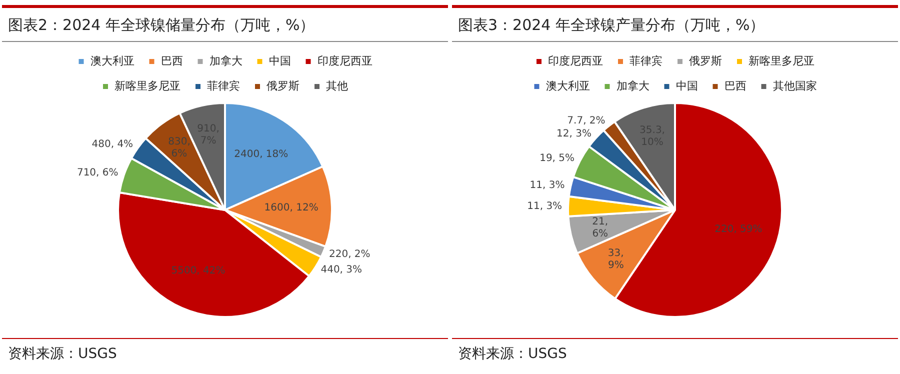 This screenshot has width=900, height=374. Describe the element at coordinates (600, 228) in the screenshot. I see `data-label: 21, 6%` at that location.